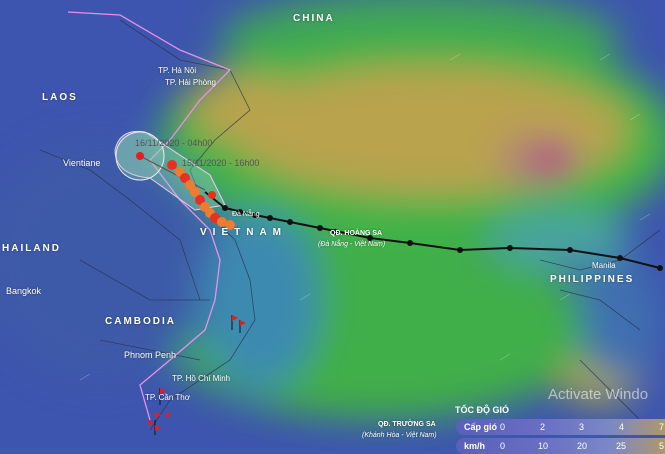 Image resolution: width=665 pixels, height=454 pixels. I want to click on label-bangkok: Bangkok, so click(24, 291).